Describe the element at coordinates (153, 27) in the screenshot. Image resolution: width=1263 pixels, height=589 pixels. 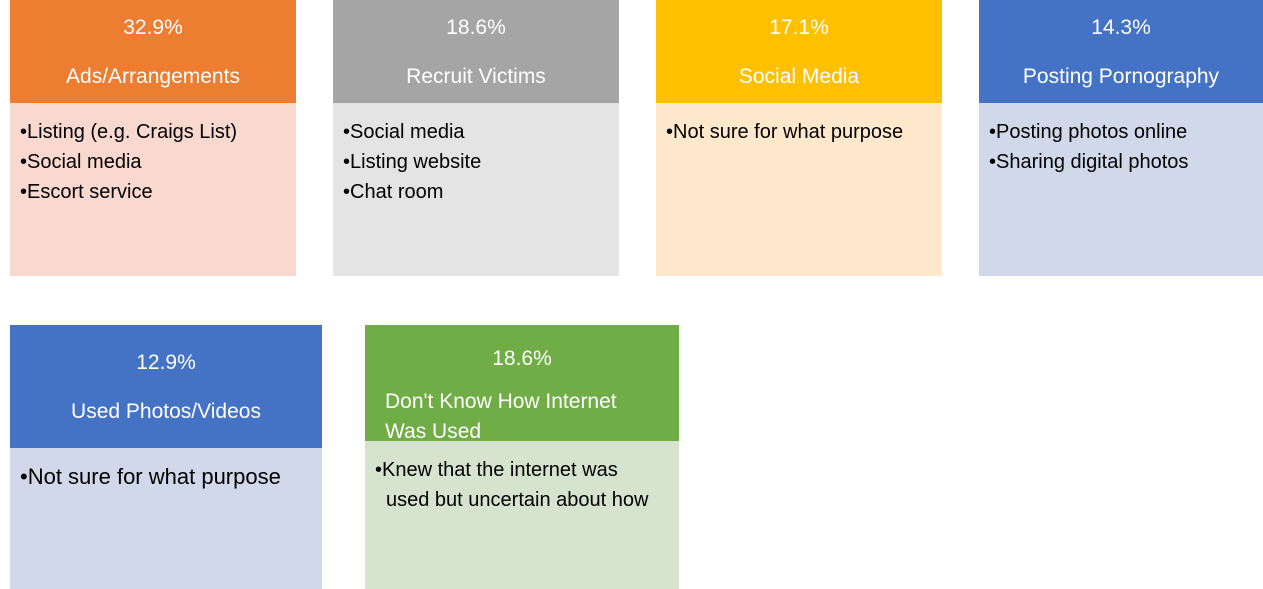
I see `card-percent: 32.9%` at that location.